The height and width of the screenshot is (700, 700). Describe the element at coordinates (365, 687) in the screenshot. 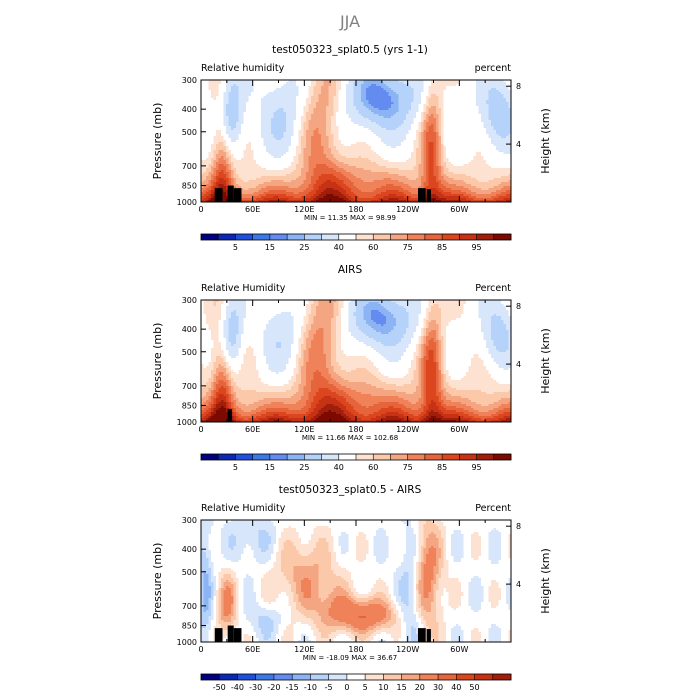

I see `colorbar-label: 5` at that location.